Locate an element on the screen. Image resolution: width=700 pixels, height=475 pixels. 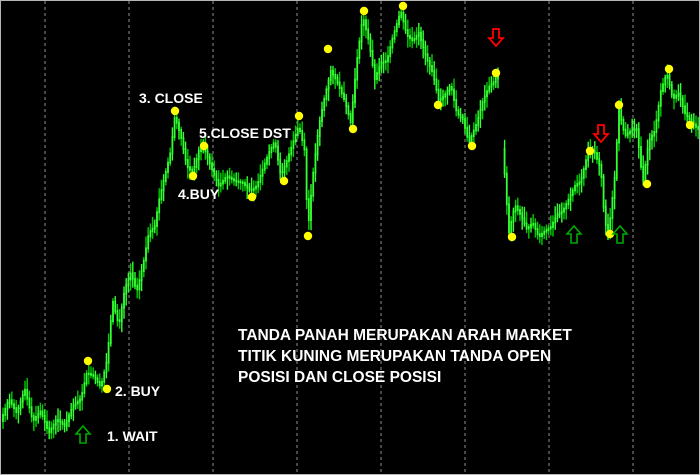
label-buy-1: 2. BUY is located at coordinates (138, 391).